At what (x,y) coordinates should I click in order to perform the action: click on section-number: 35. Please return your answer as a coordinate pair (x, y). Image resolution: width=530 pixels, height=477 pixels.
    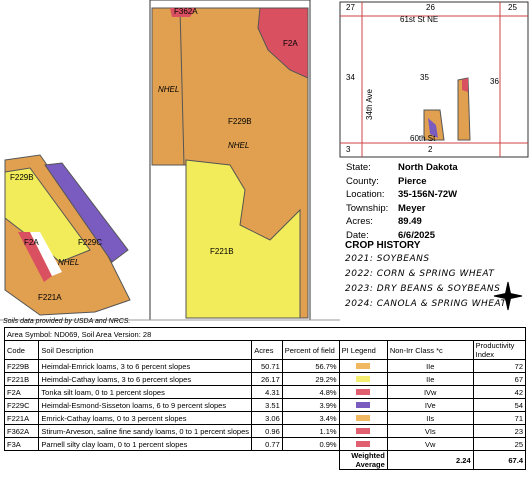
    Looking at the image, I should click on (424, 77).